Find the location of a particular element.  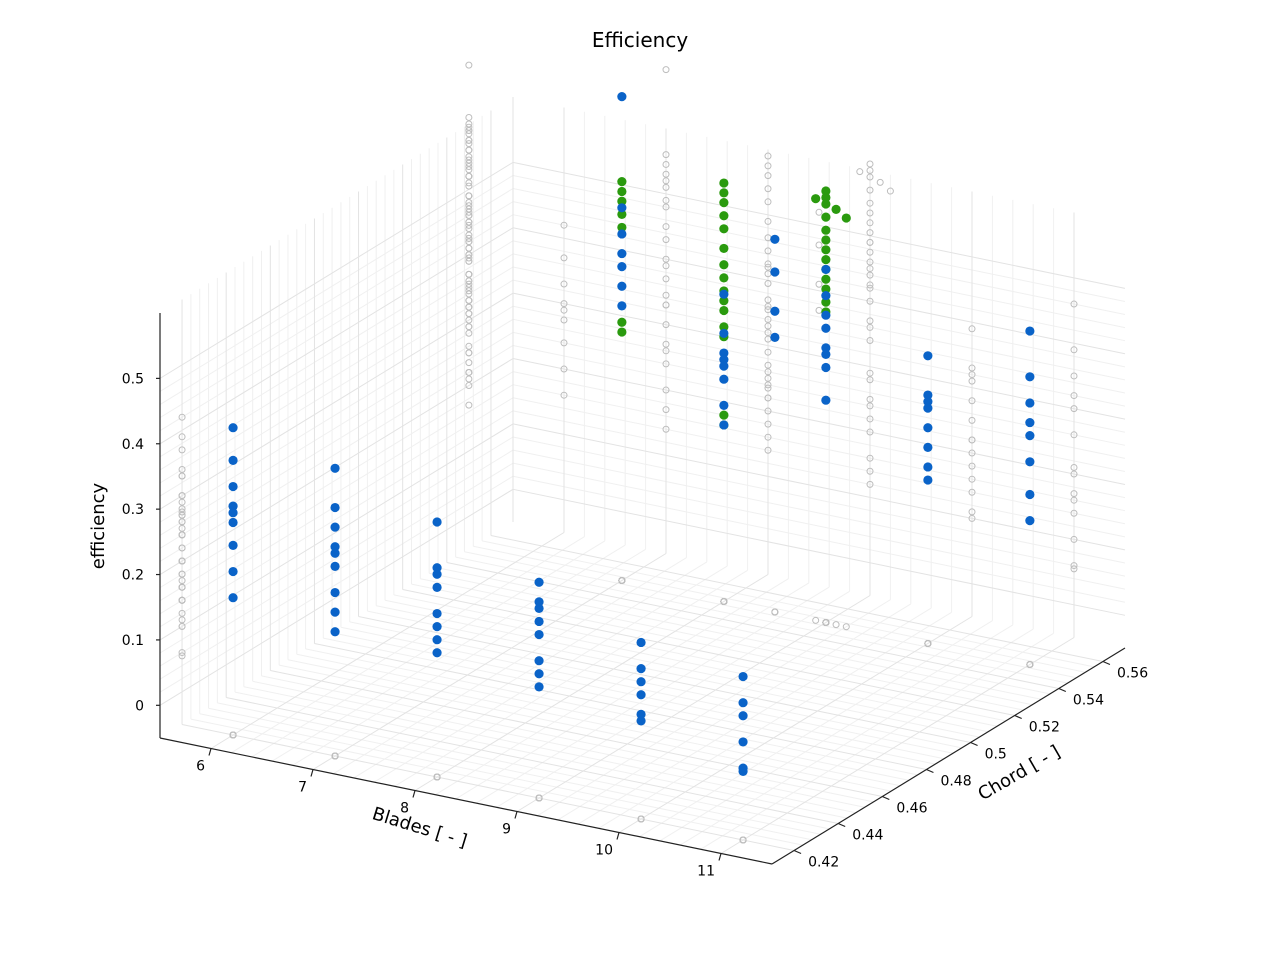

side-wall-gridline is located at coordinates (336, 401).